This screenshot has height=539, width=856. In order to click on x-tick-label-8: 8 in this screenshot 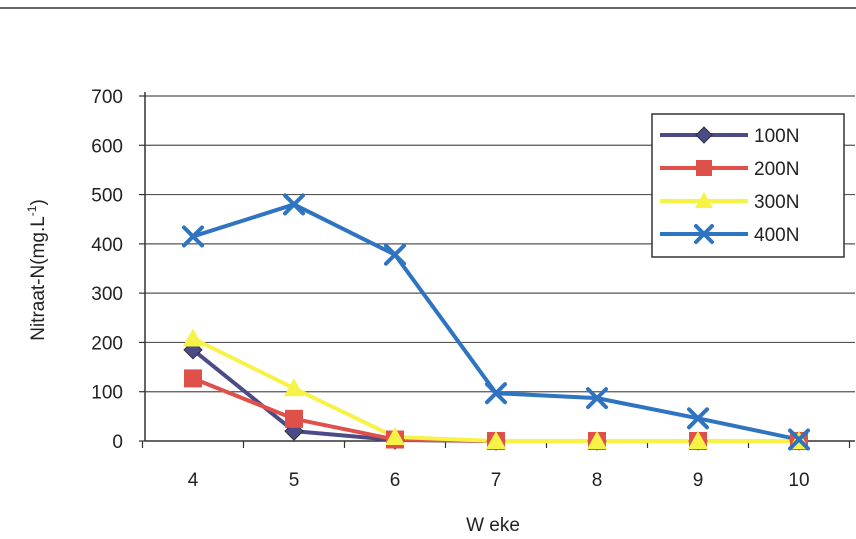, I will do `click(597, 480)`.